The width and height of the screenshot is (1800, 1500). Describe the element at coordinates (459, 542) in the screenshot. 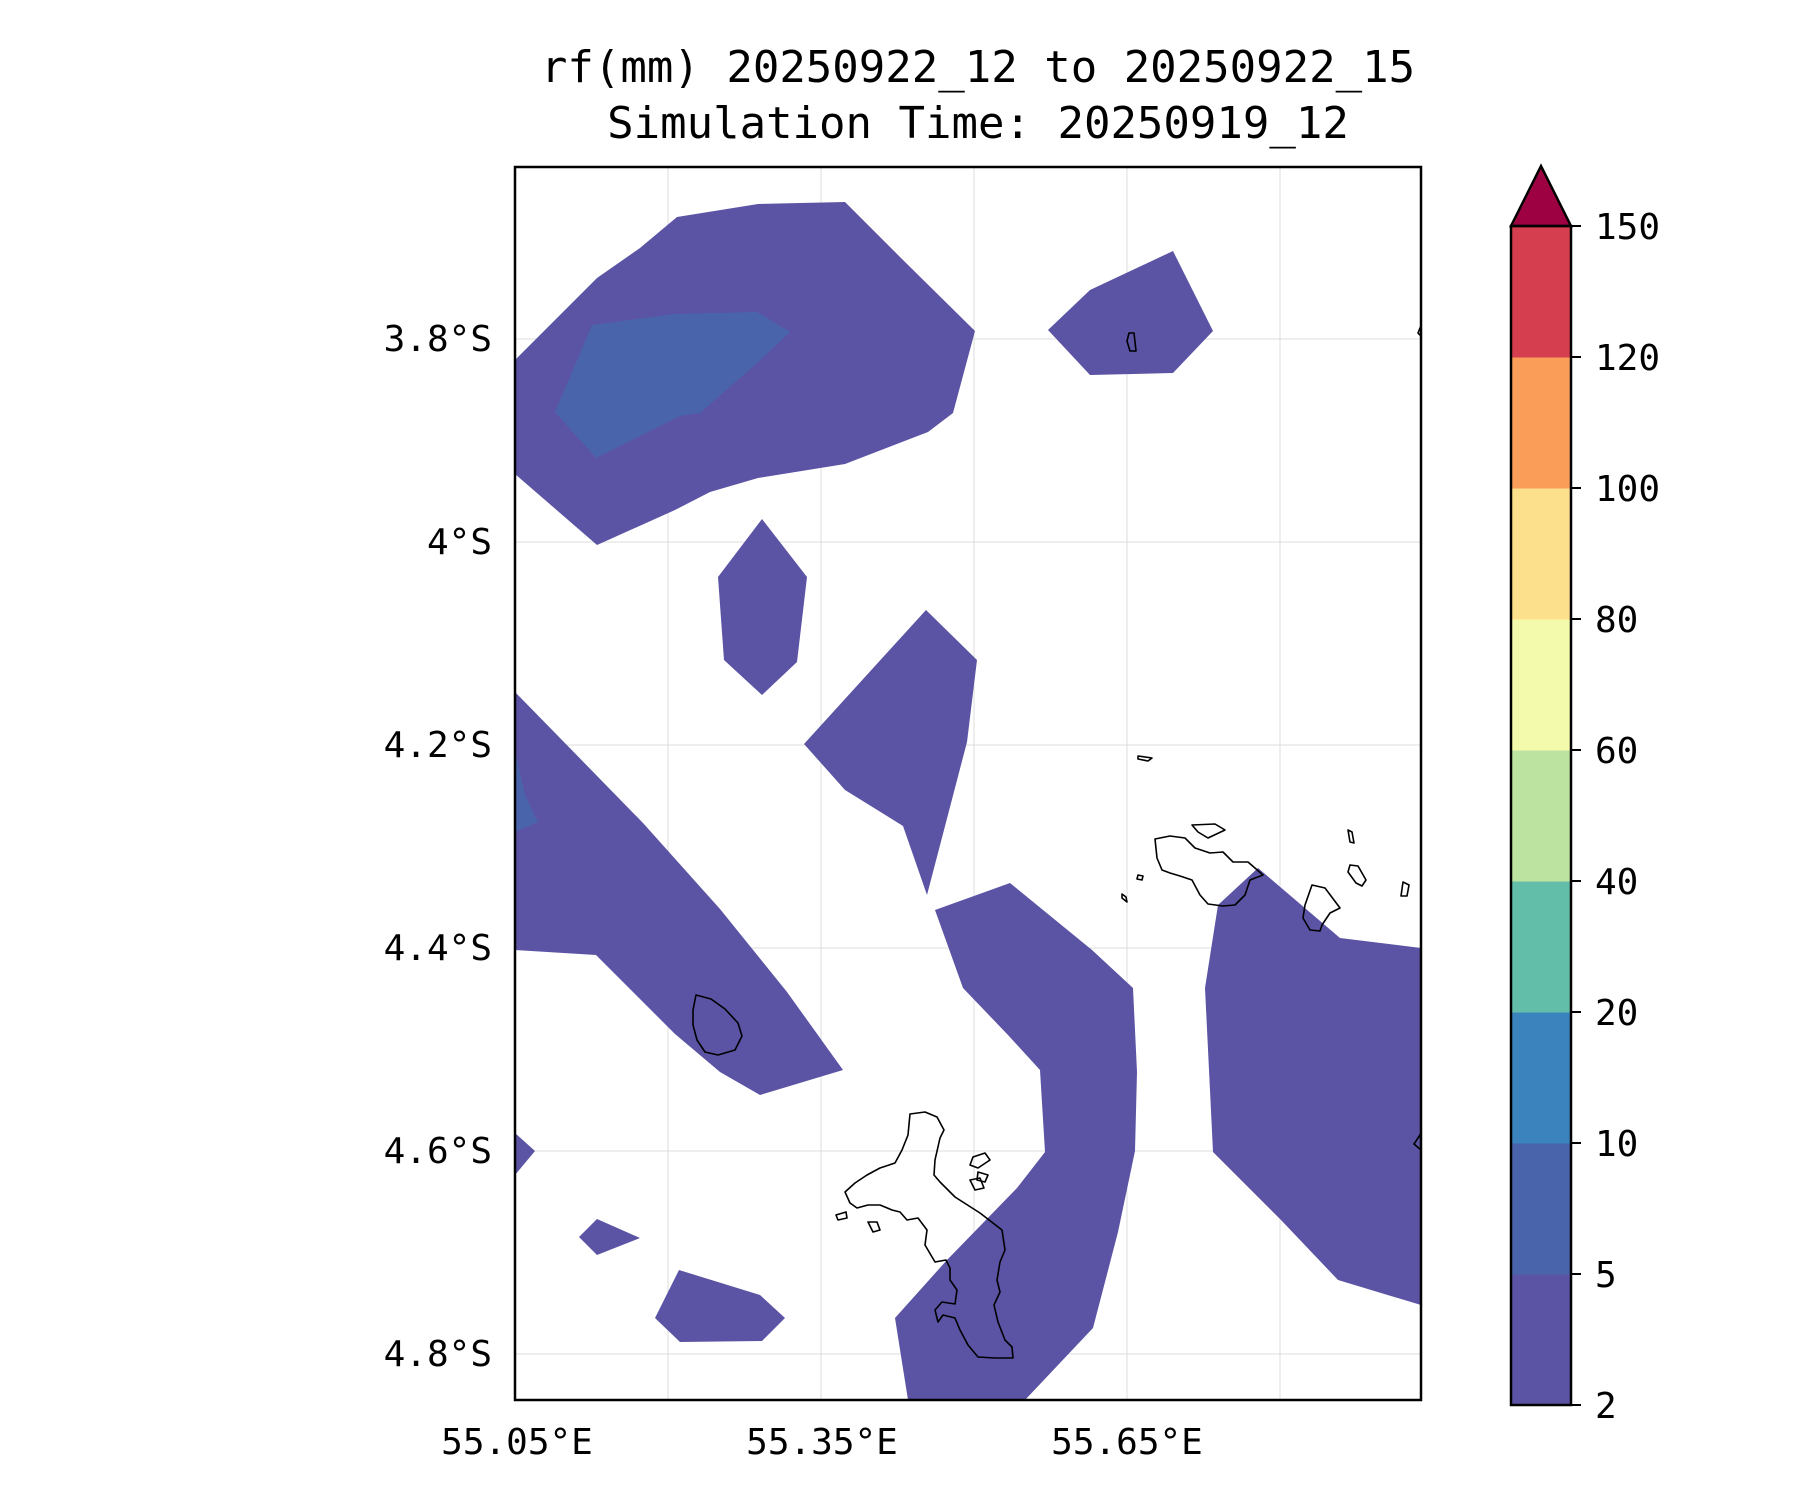

I see `lat-tick-label: 4°S` at that location.